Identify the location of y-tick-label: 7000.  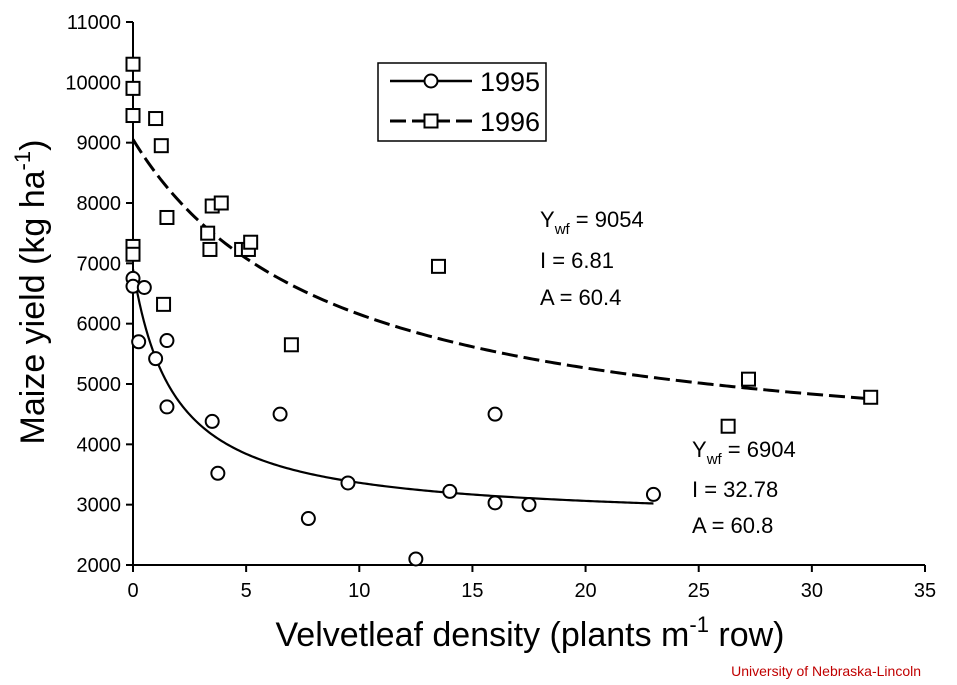
(99, 264).